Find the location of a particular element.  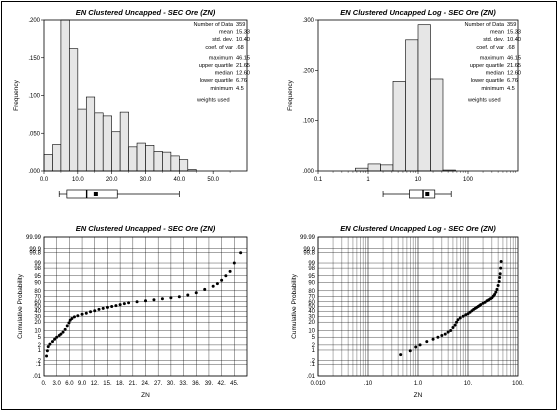

x-tick-label: 1.0 is located at coordinates (418, 384).